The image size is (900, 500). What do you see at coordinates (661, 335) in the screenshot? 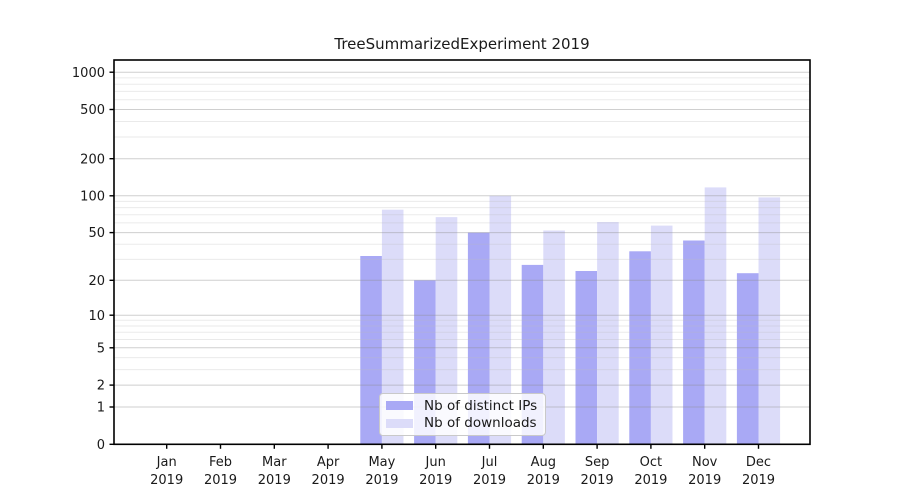
I see `bar-downloads-oct` at bounding box center [661, 335].